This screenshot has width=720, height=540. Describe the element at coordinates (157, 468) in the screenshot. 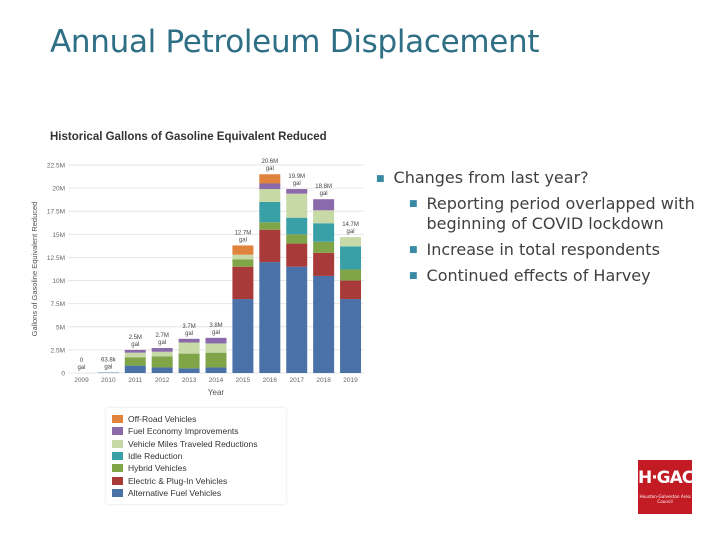

I see `legend-label: Hybrid Vehicles` at that location.